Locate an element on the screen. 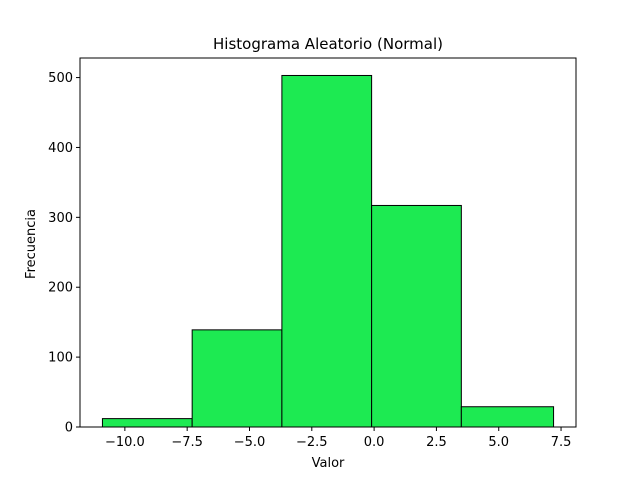 Image resolution: width=640 pixels, height=480 pixels. y-tick-label-5: 500 is located at coordinates (60, 78).